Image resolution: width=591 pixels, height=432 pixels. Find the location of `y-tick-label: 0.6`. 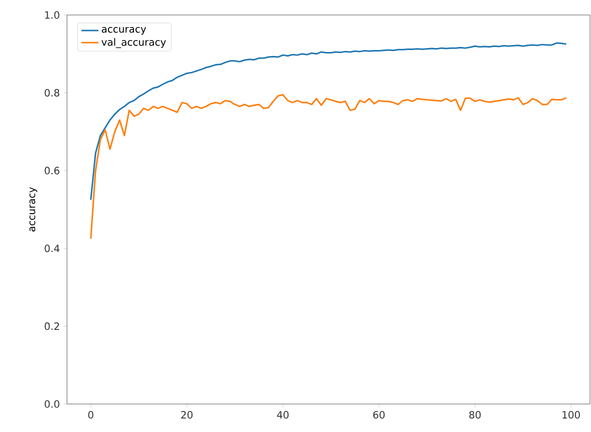

y-tick-label: 0.6 is located at coordinates (52, 170).